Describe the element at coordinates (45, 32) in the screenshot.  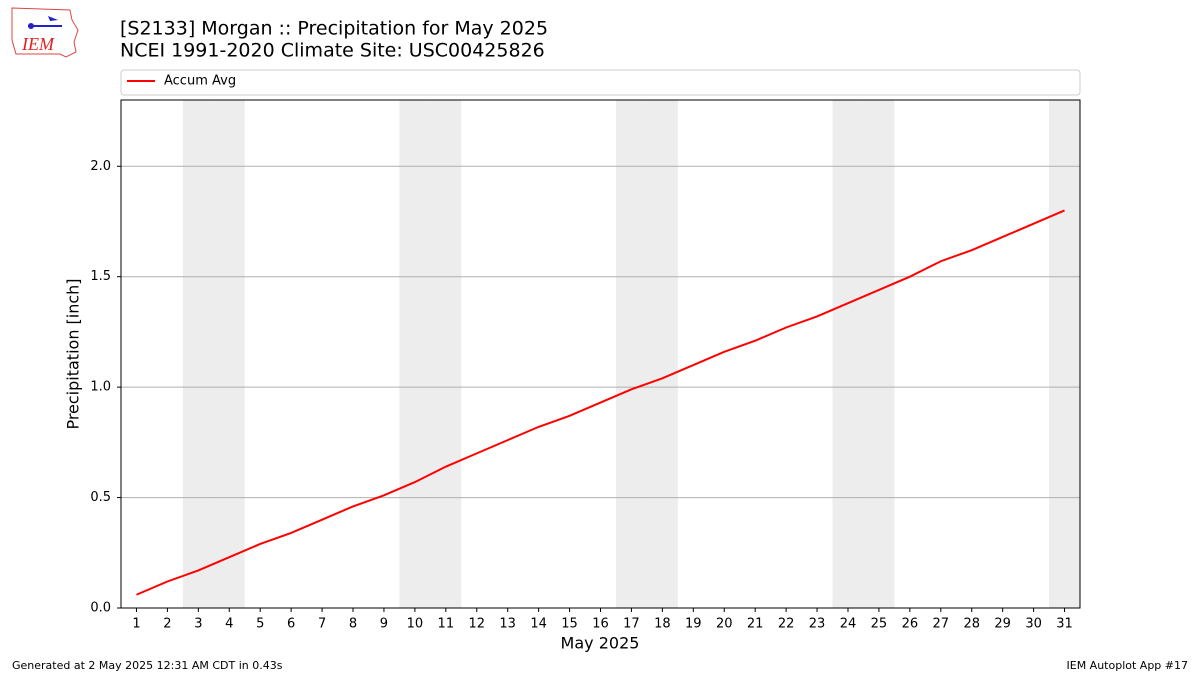
I see `logo: IEM` at that location.